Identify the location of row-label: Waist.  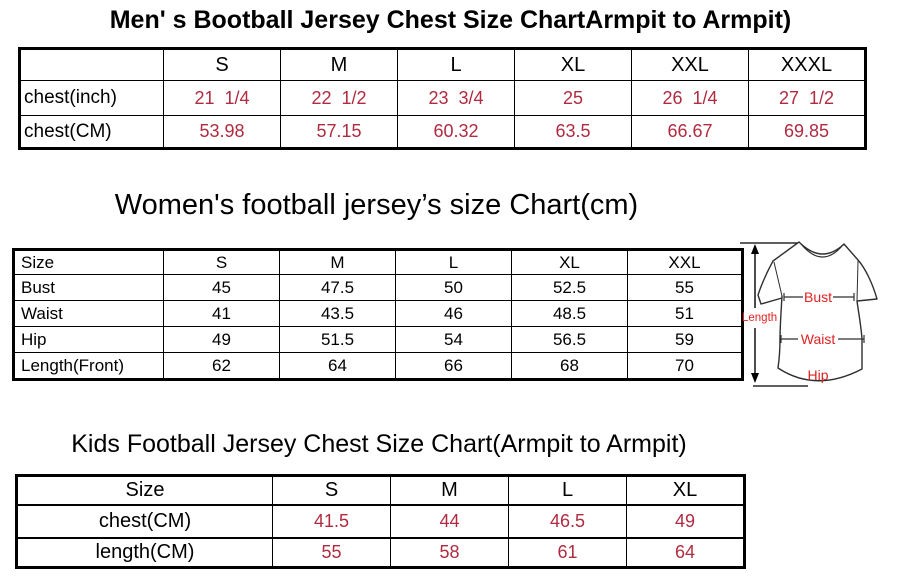
(88, 313).